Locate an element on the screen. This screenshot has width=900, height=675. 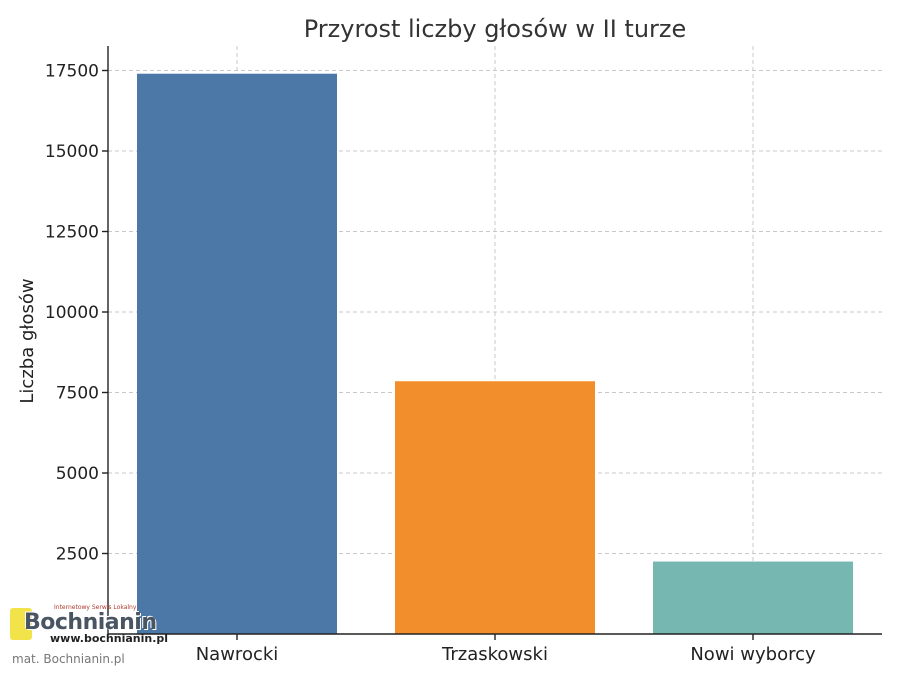
logo-square-icon is located at coordinates (21, 624).